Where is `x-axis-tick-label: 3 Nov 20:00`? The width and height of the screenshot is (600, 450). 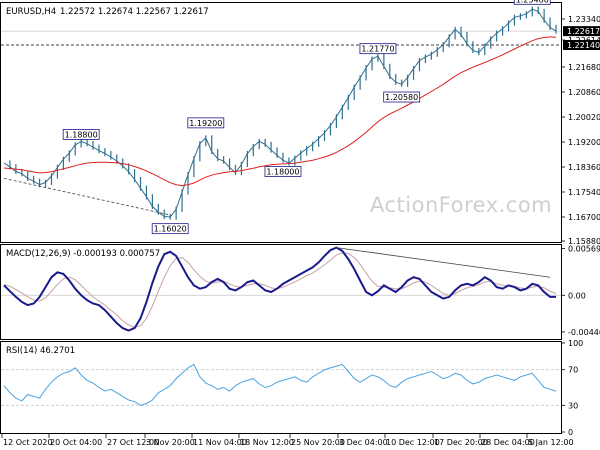
x-axis-tick-label: 3 Nov 20:00 is located at coordinates (170, 442).